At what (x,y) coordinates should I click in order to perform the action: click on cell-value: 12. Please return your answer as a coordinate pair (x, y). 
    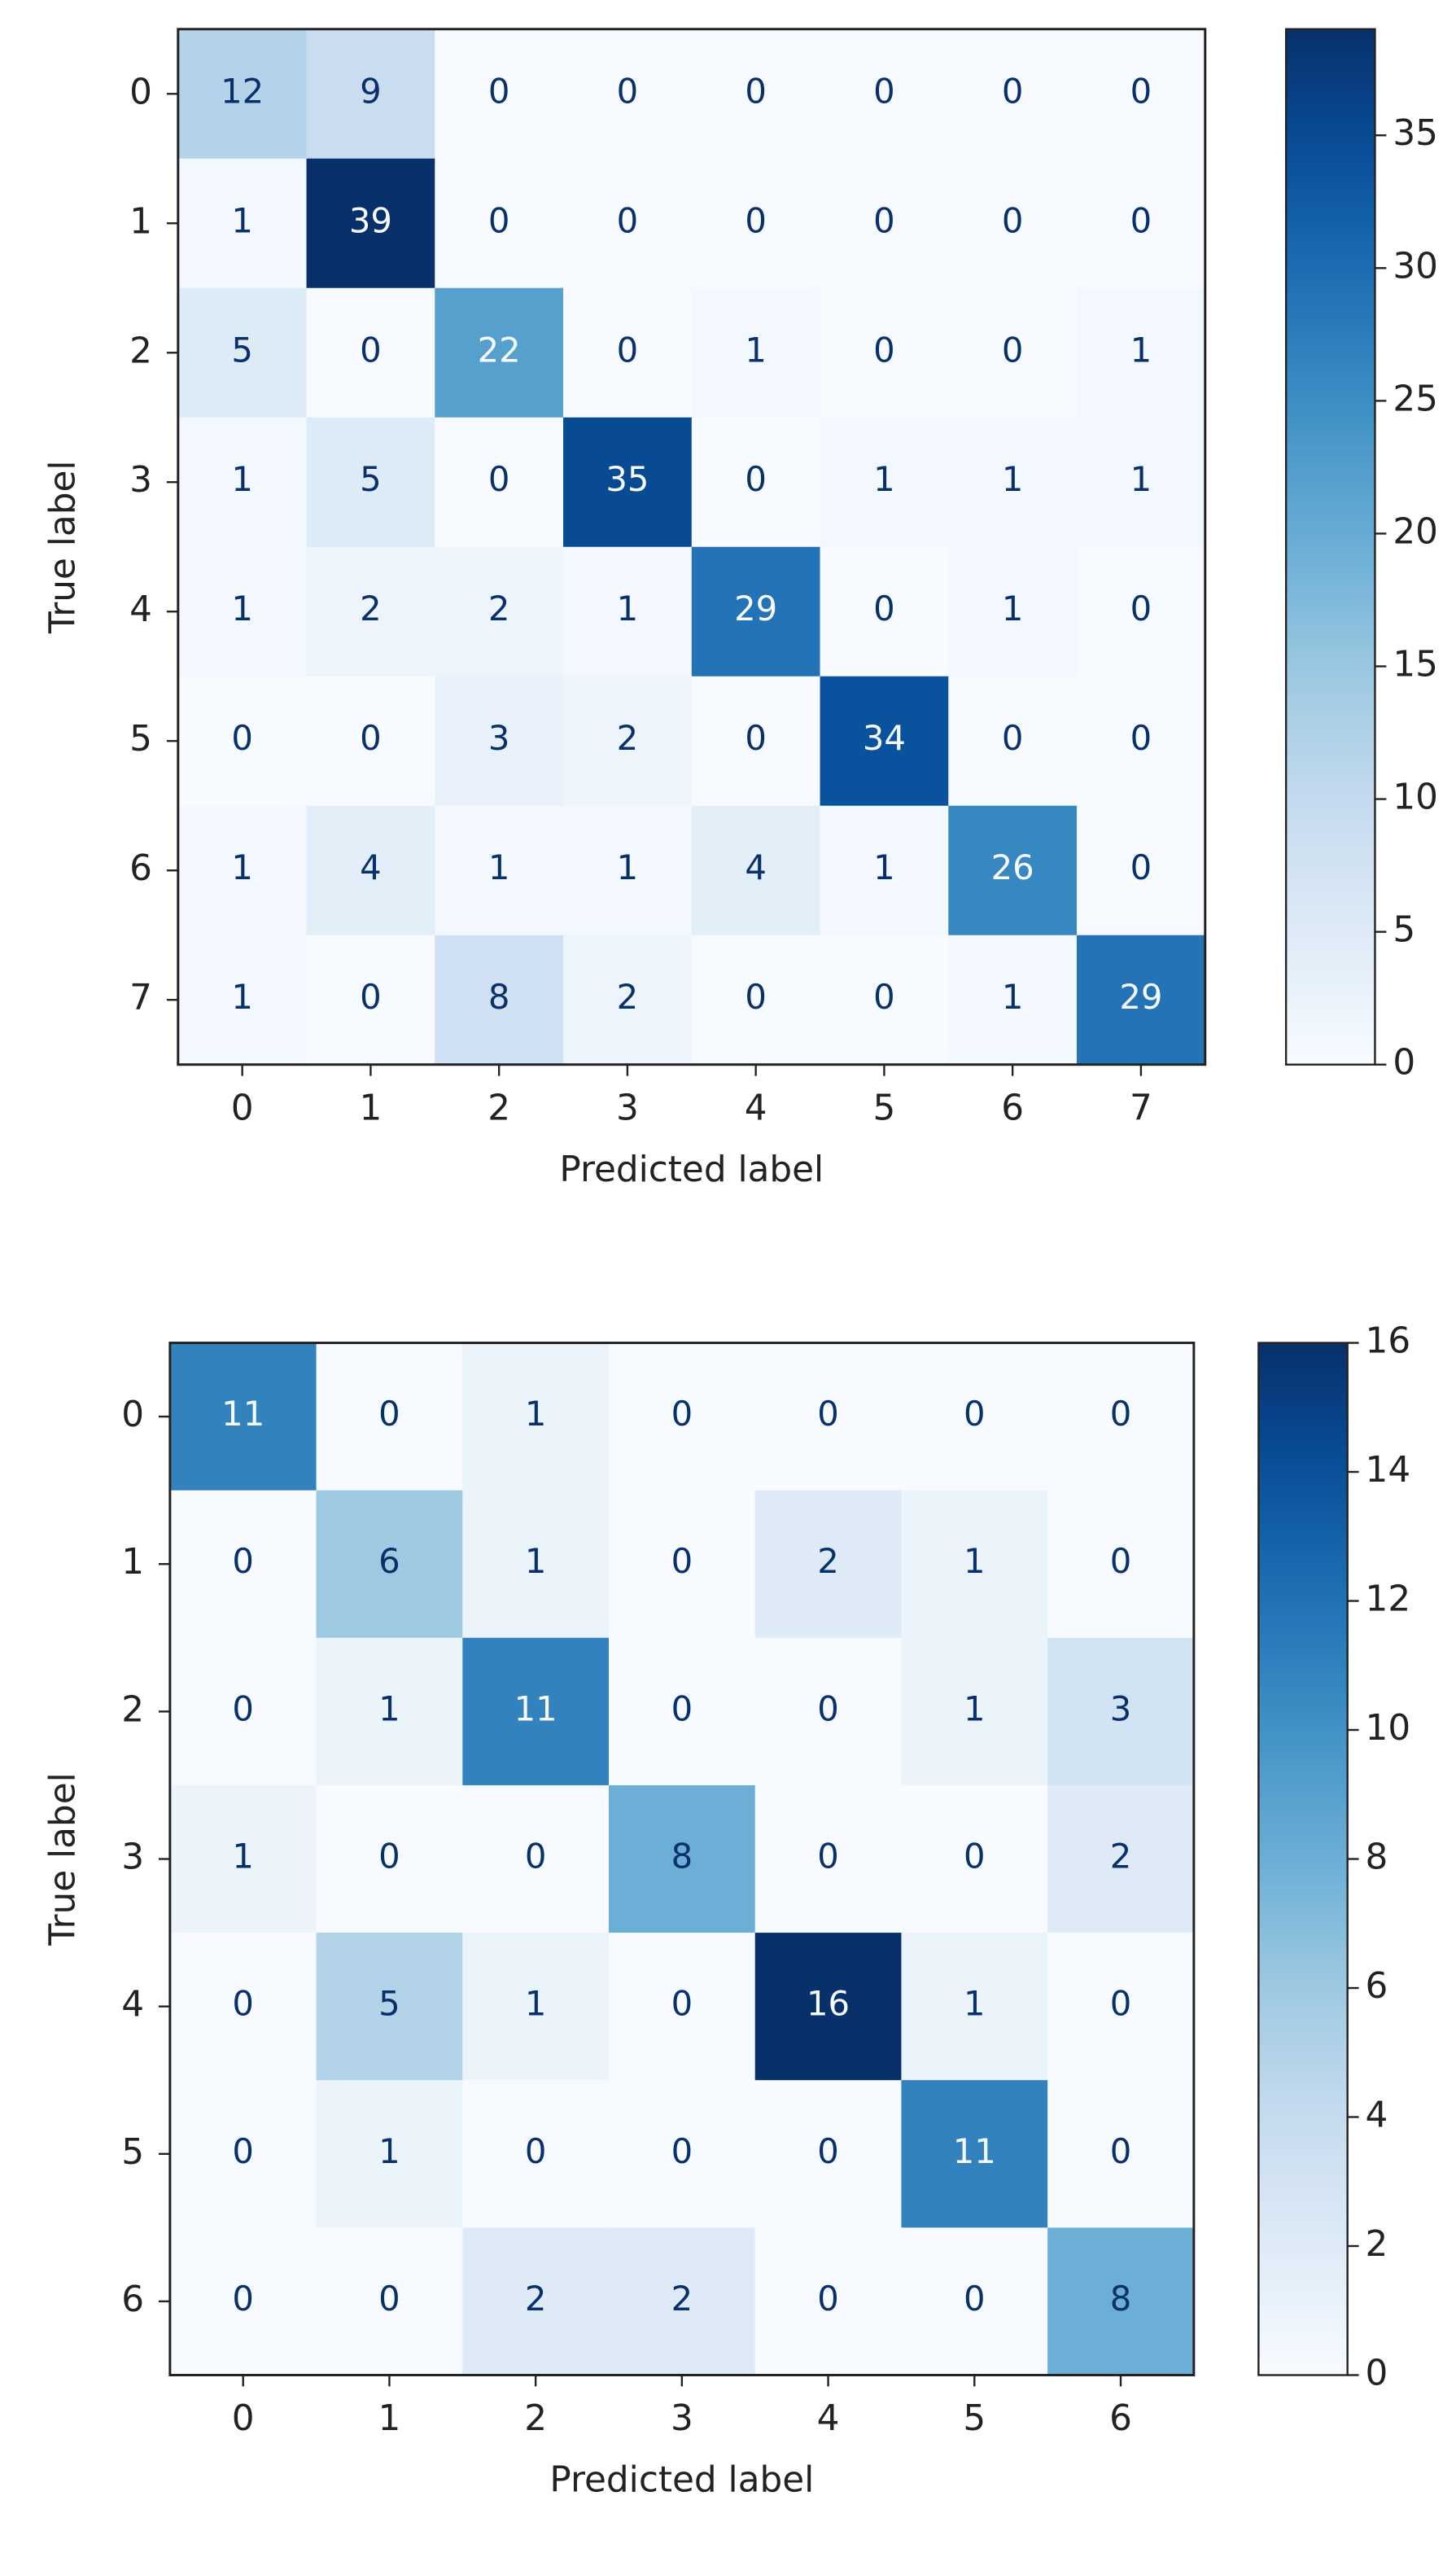
    Looking at the image, I should click on (243, 91).